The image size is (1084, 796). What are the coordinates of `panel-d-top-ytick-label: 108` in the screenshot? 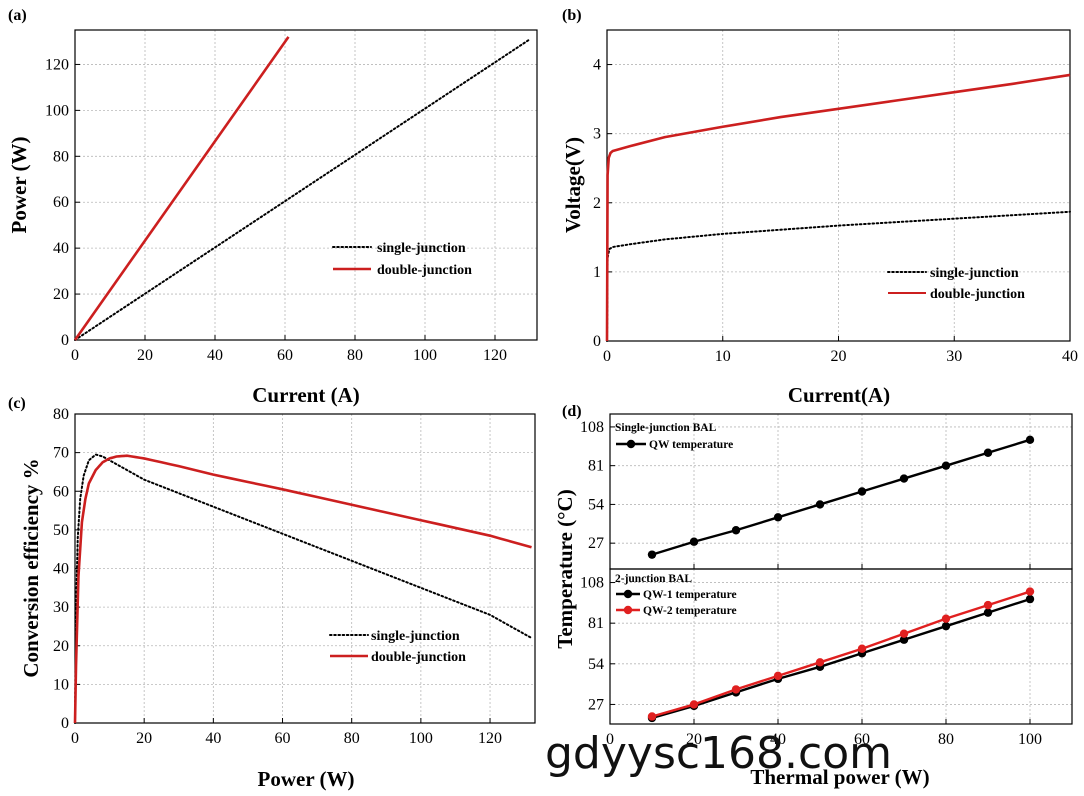 It's located at (592, 427).